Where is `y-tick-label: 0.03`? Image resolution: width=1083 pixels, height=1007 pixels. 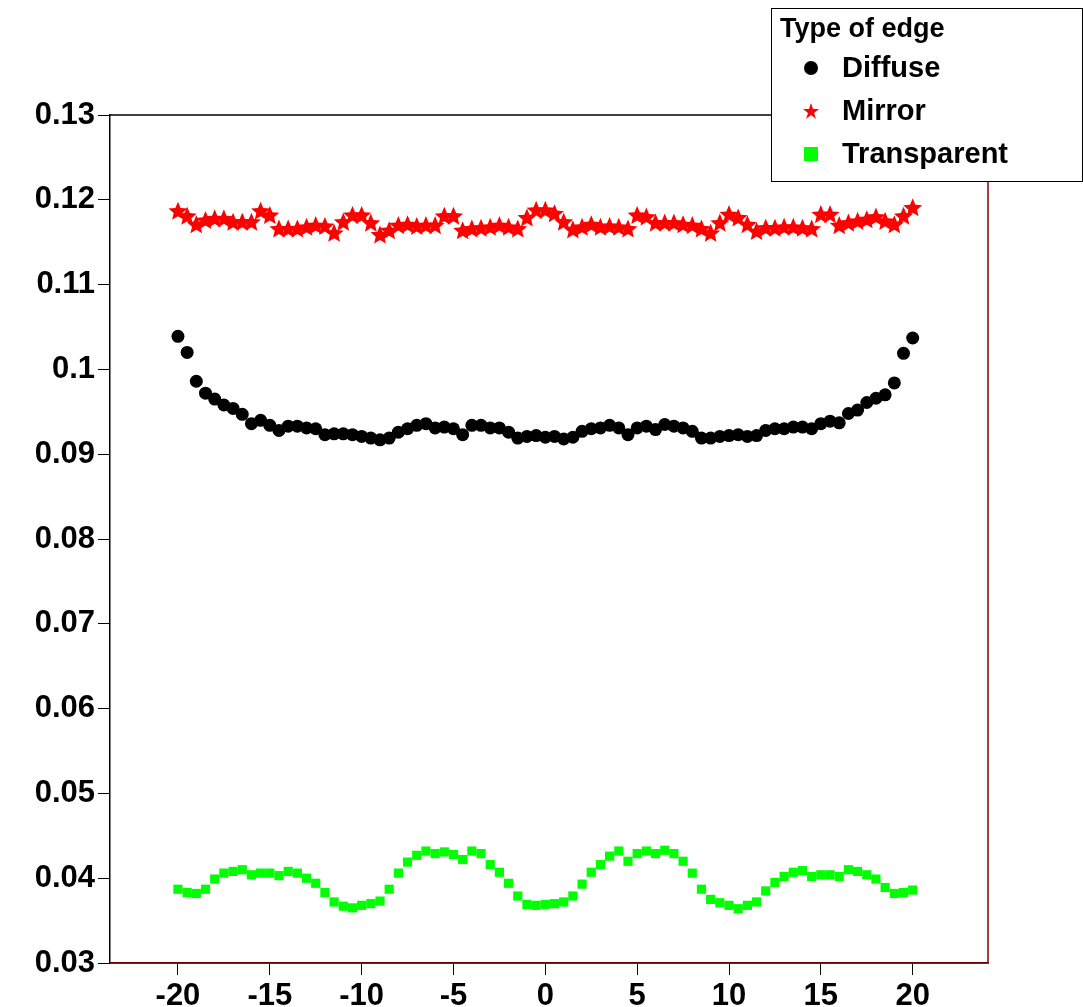
y-tick-label: 0.03 is located at coordinates (64, 961).